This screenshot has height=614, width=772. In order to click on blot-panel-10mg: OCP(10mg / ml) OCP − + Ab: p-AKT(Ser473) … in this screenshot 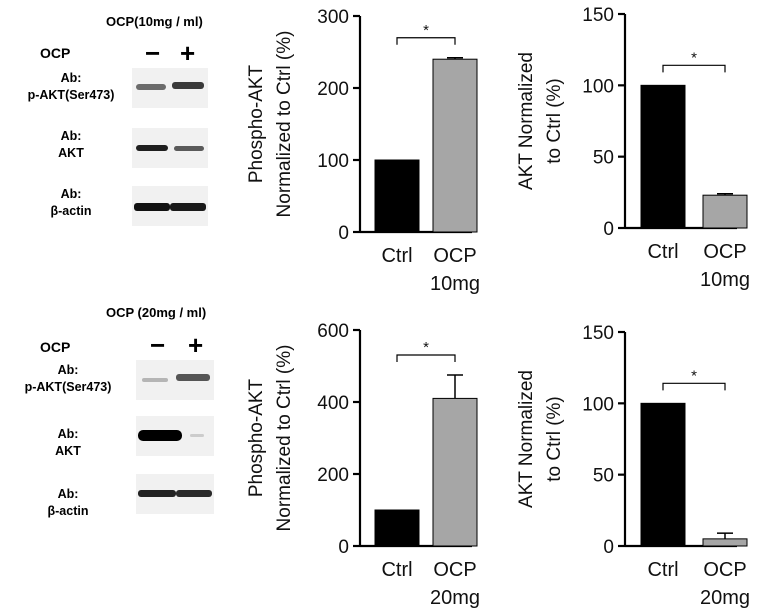, I will do `click(125, 130)`.